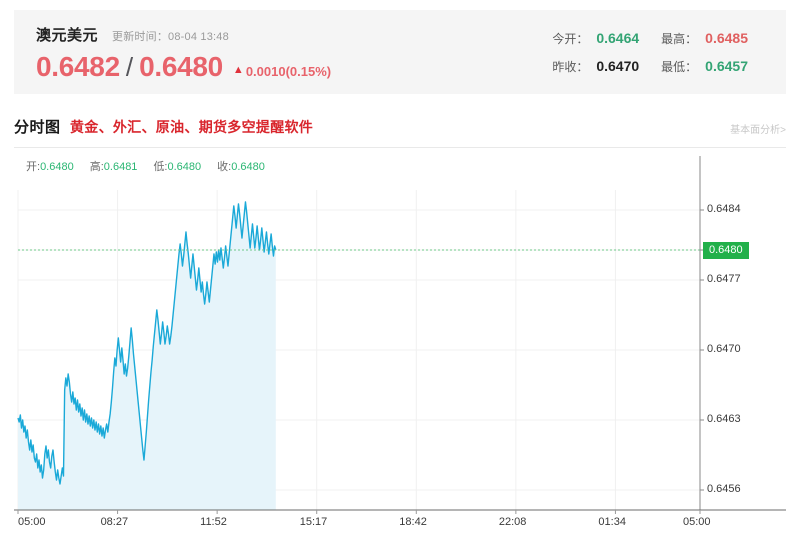 The image size is (800, 560). I want to click on stat-value-prev-close: 0.6470, so click(618, 66).